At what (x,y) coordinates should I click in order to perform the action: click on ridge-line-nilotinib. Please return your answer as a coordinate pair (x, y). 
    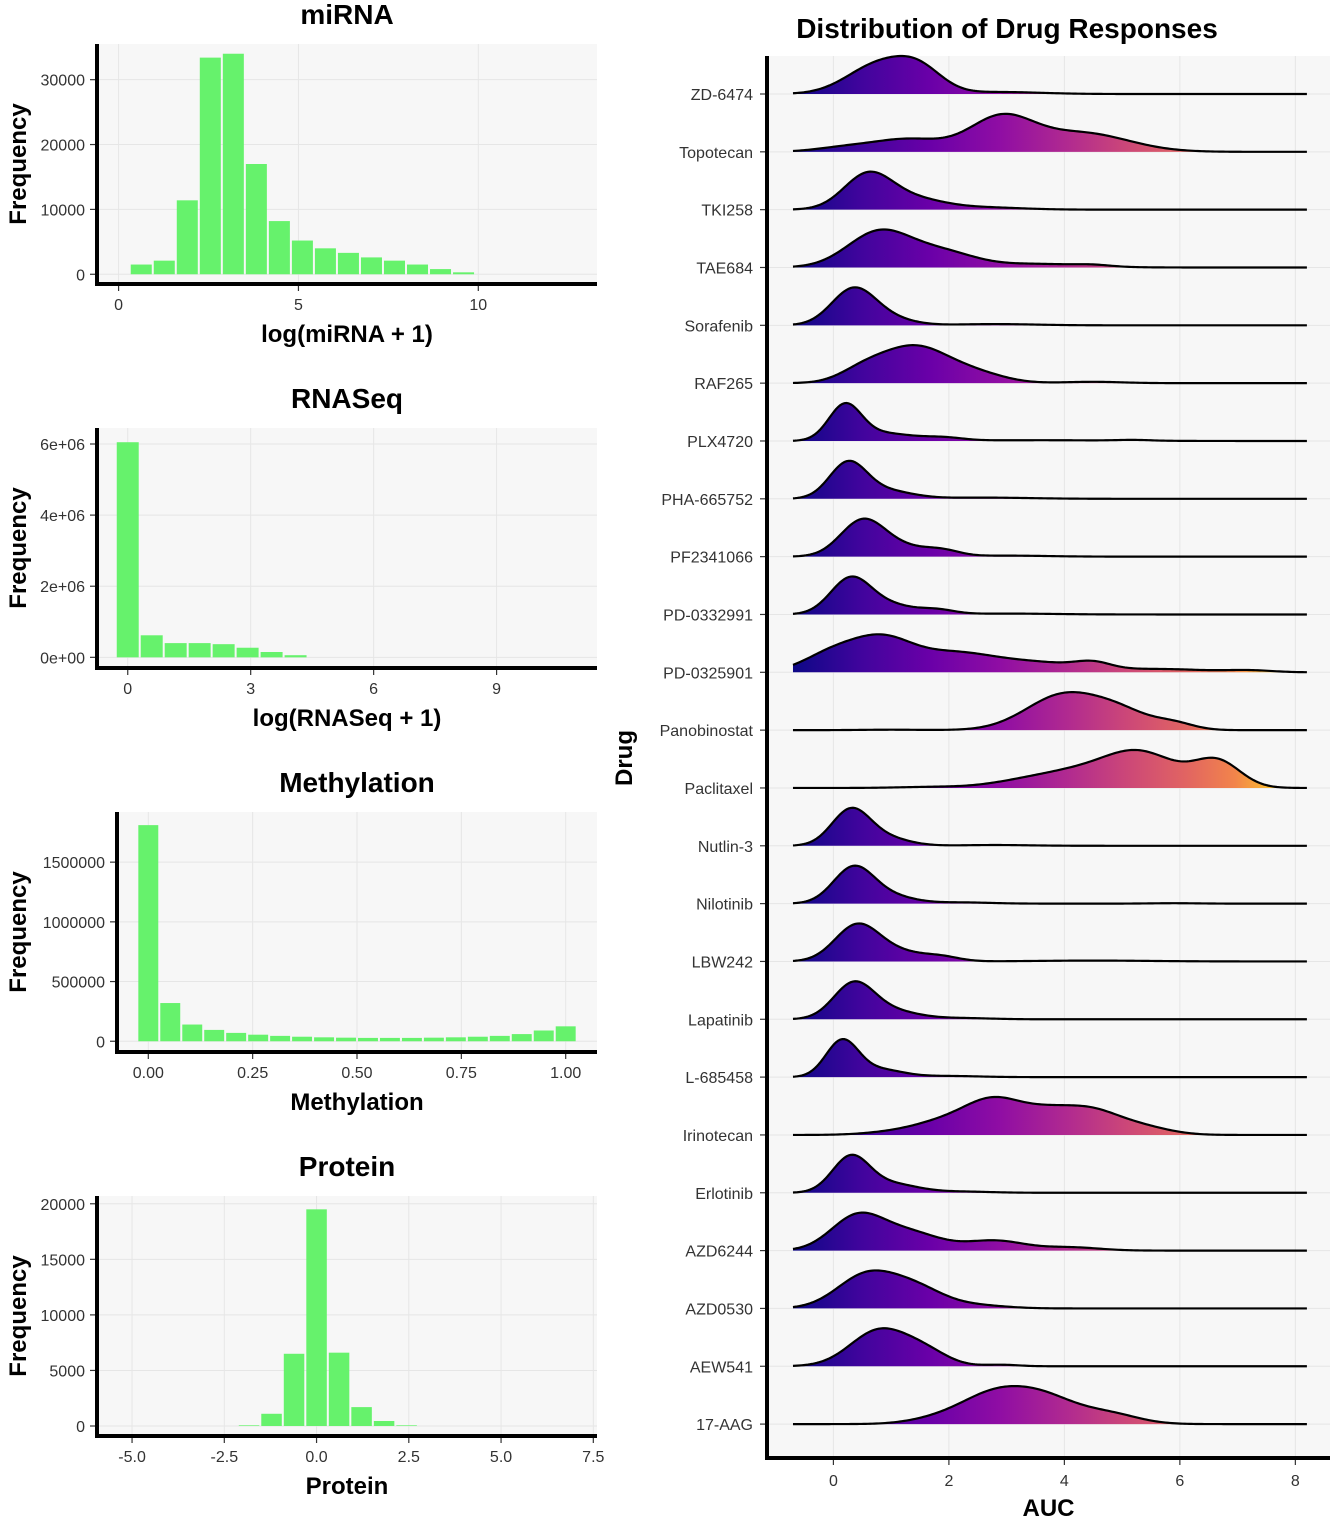
    Looking at the image, I should click on (1049, 884).